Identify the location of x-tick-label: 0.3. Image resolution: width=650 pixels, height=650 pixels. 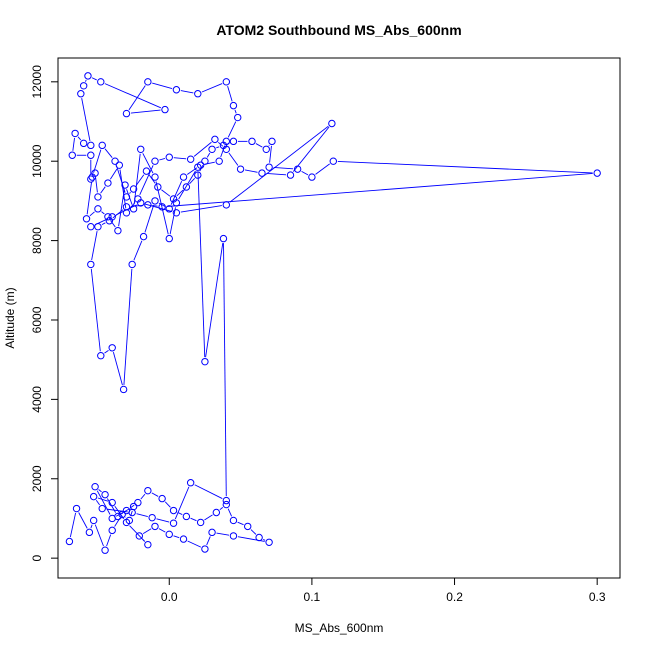
(597, 597).